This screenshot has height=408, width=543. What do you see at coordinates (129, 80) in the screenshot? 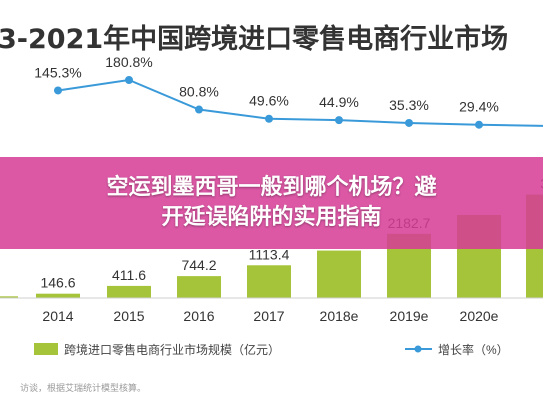
I see `growth-point-2015` at bounding box center [129, 80].